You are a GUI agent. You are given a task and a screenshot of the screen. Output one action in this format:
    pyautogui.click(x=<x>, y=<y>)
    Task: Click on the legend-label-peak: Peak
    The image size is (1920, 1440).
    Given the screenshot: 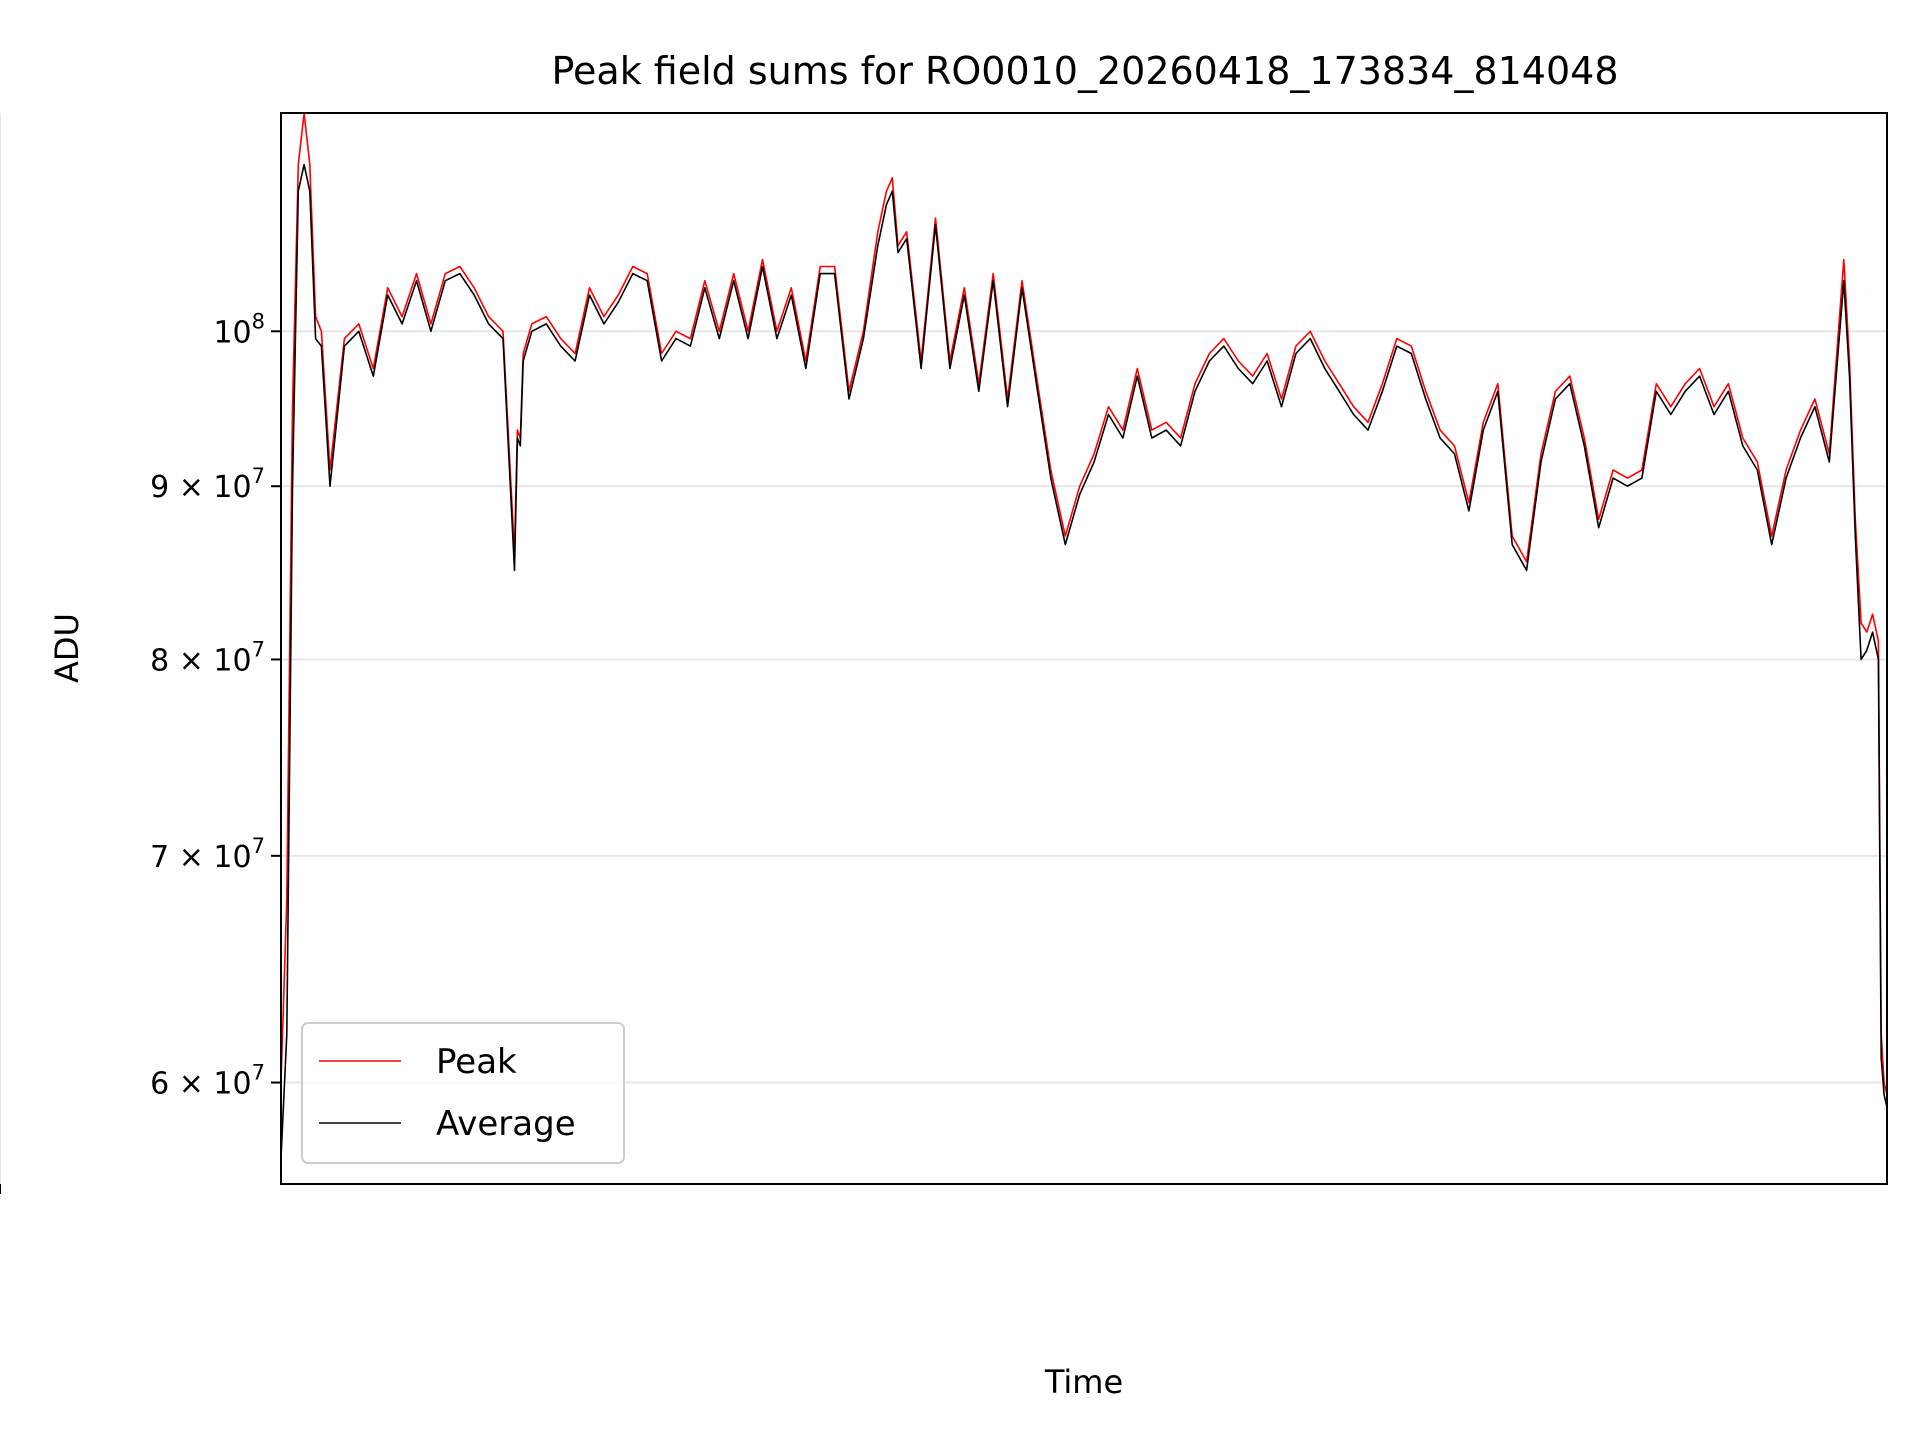 What is the action you would take?
    pyautogui.click(x=476, y=1062)
    